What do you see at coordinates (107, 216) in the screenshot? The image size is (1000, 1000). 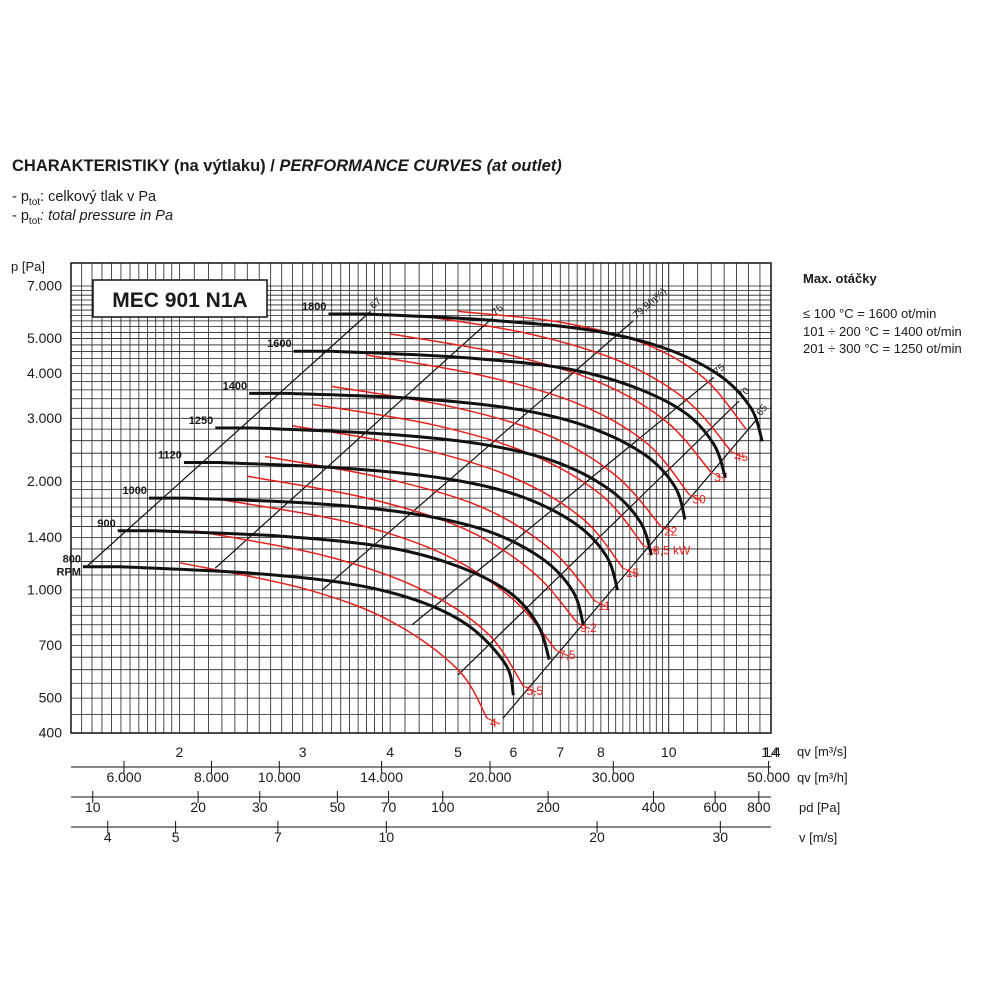 I see `note-en-text: : total pressure in Pa` at bounding box center [107, 216].